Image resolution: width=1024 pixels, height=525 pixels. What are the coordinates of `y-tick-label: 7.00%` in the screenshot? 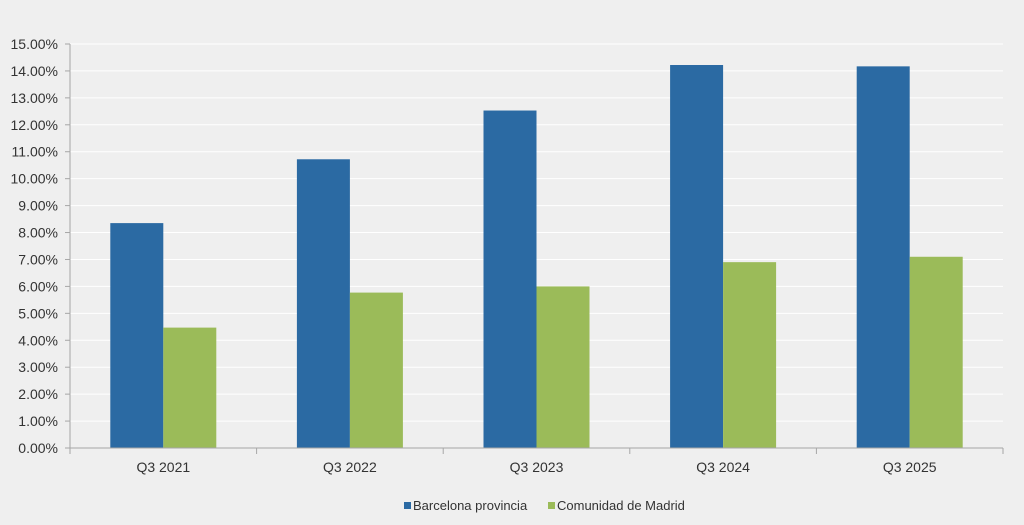 It's located at (38, 259).